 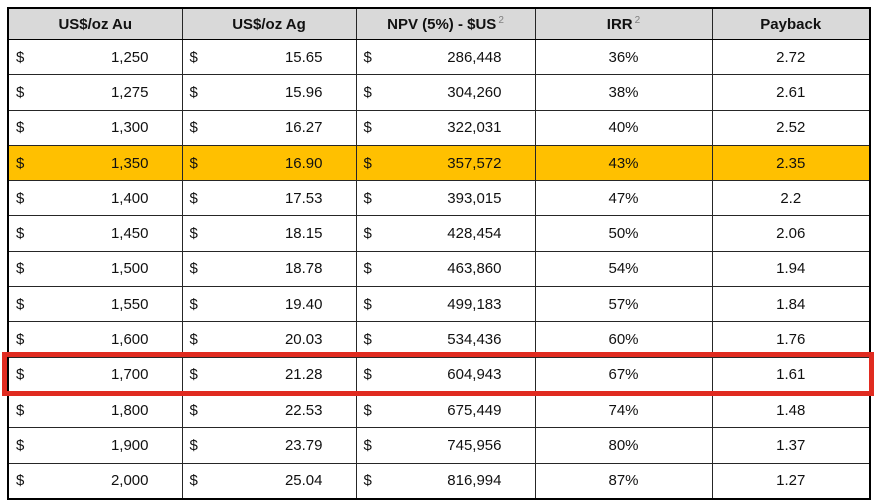 I want to click on cell-payback: 2.61, so click(x=791, y=92).